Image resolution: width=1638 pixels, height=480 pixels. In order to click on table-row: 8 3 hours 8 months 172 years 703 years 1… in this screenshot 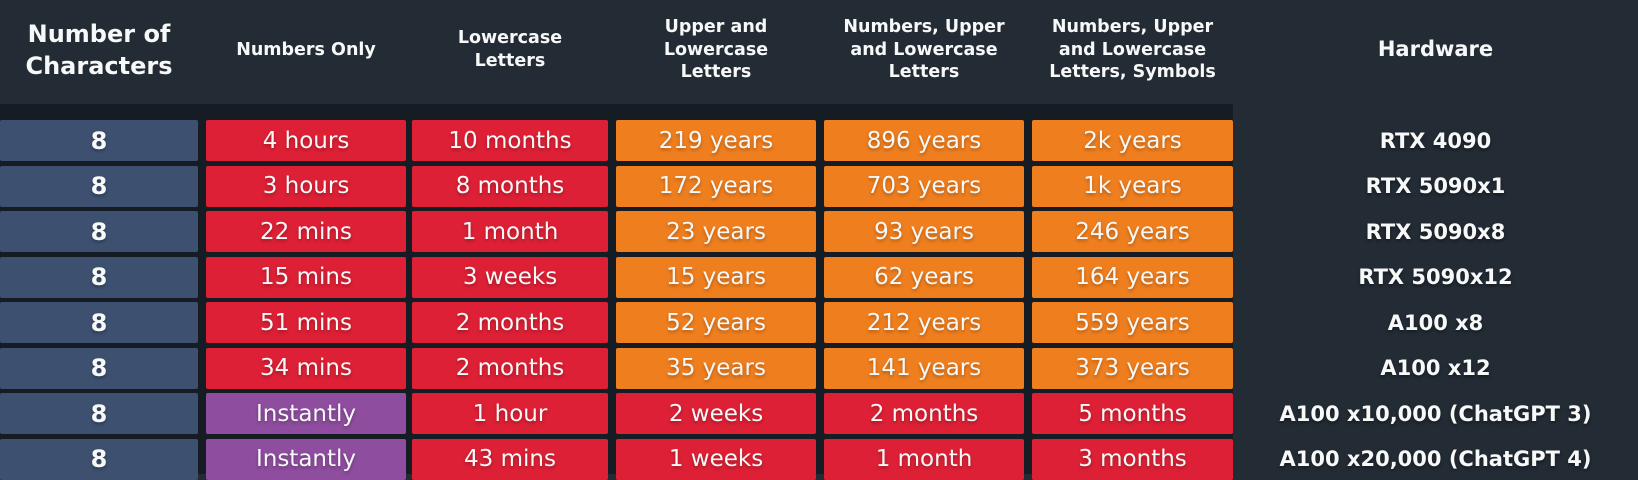, I will do `click(819, 186)`.